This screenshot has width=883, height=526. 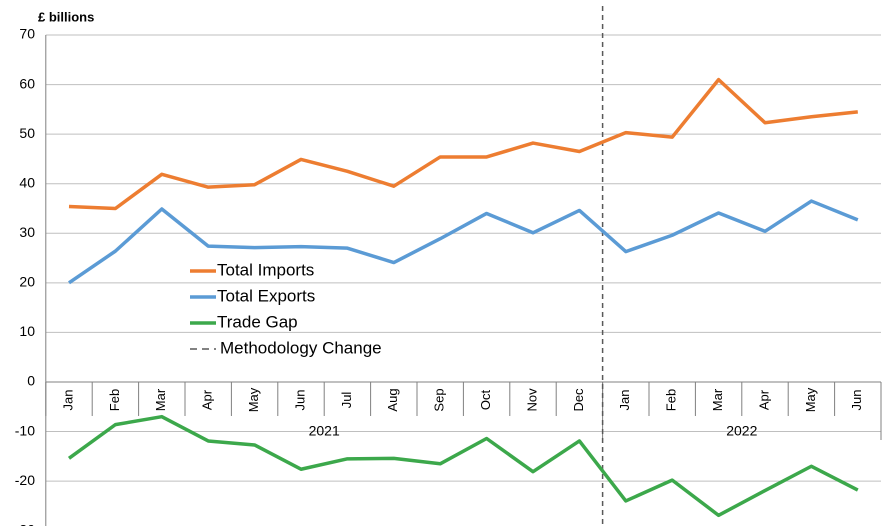 I want to click on legend-label: Total Exports, so click(x=266, y=295).